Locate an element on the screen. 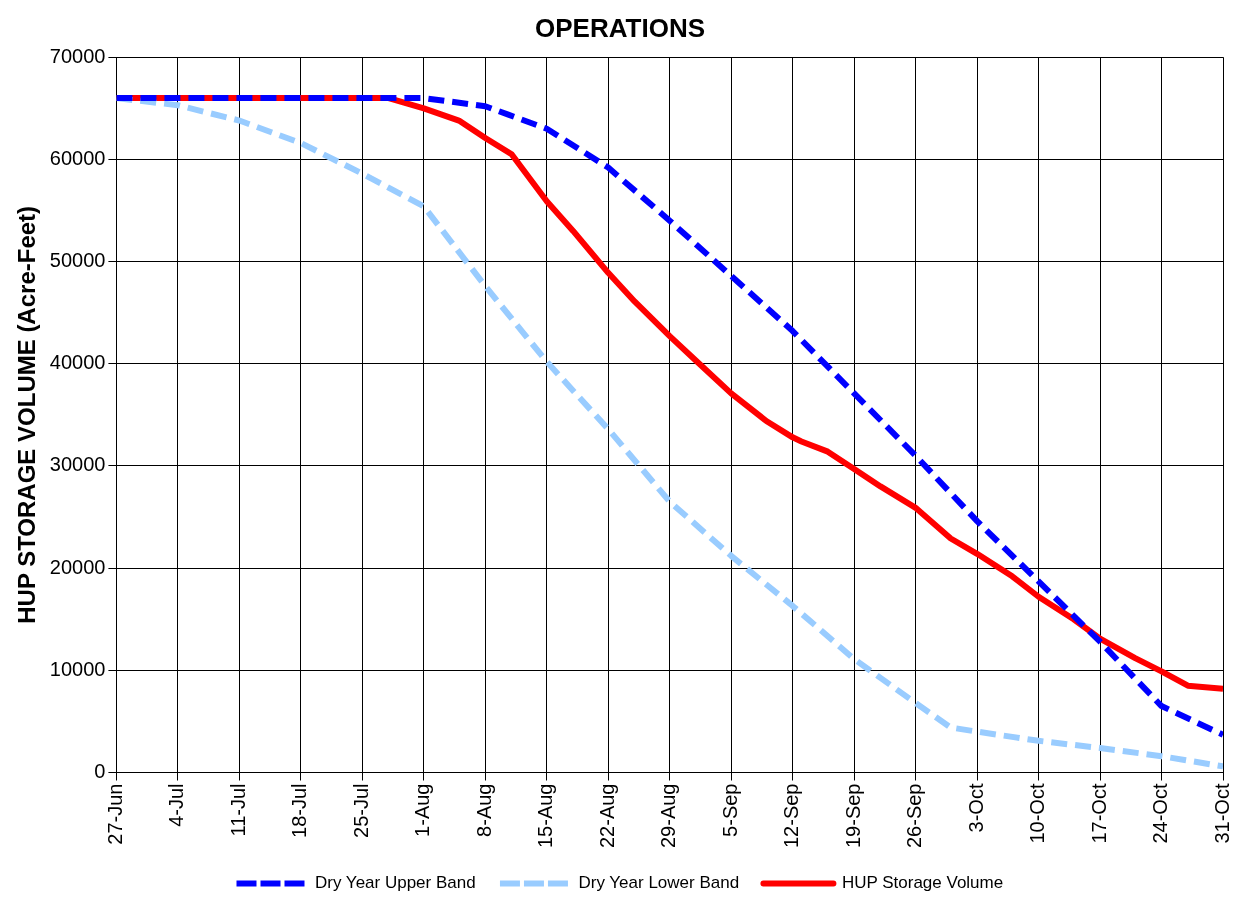  y-tick-label: 20000 is located at coordinates (77, 566).